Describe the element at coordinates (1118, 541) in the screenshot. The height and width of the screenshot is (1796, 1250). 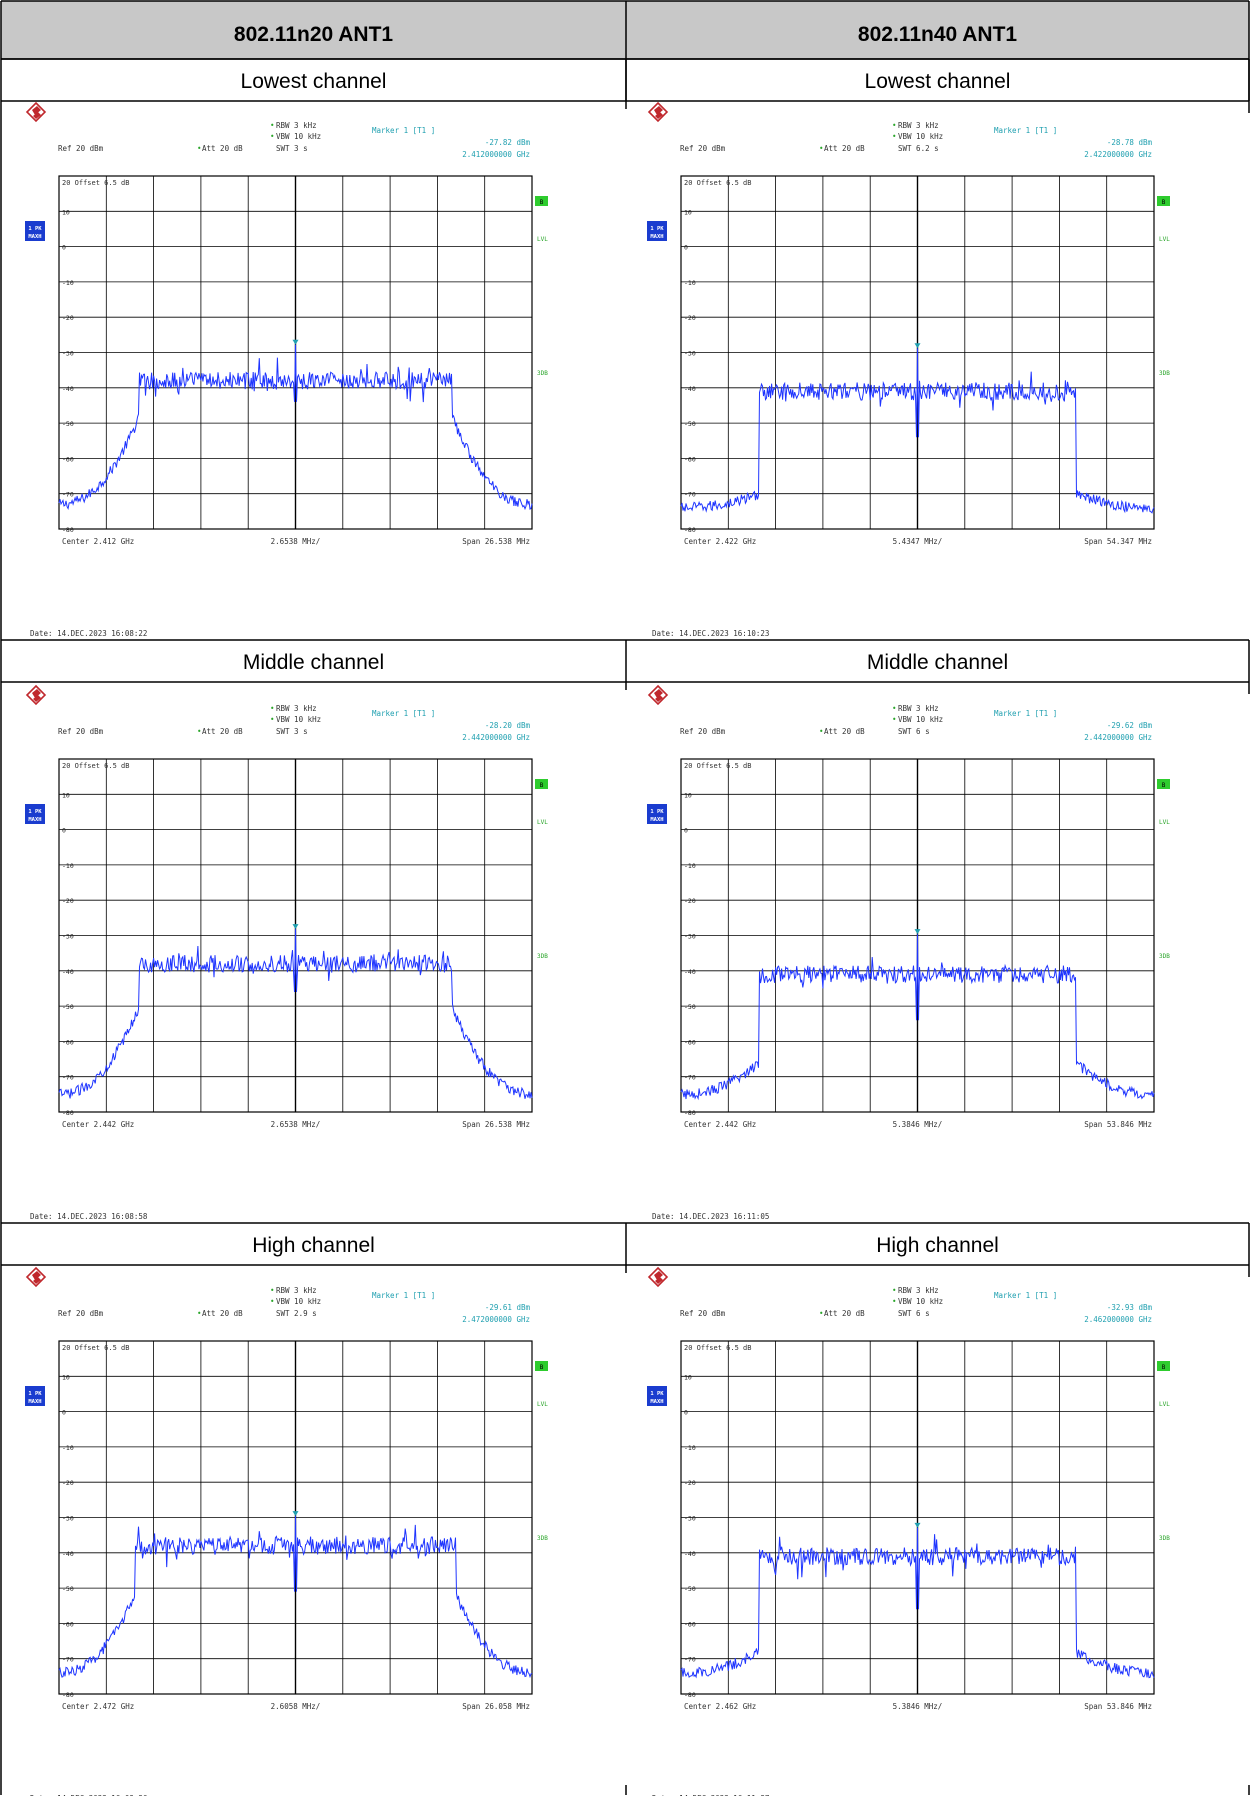
I see `span-value: Span 54.347 MHz` at that location.